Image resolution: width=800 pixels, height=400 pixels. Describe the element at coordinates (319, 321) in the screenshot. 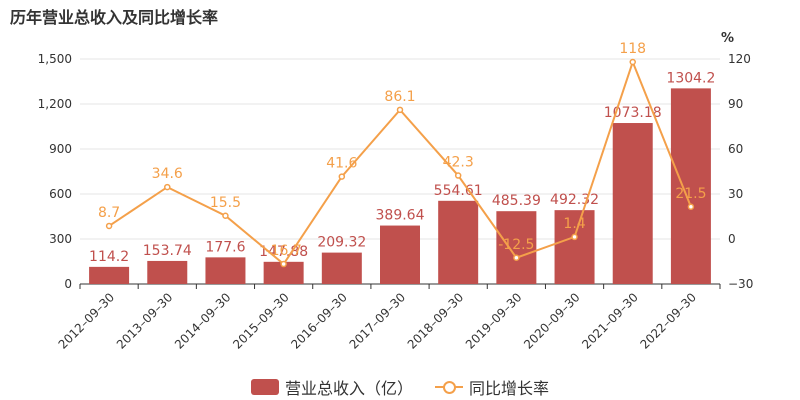

I see `x-tick-label: 2016–09–30` at that location.